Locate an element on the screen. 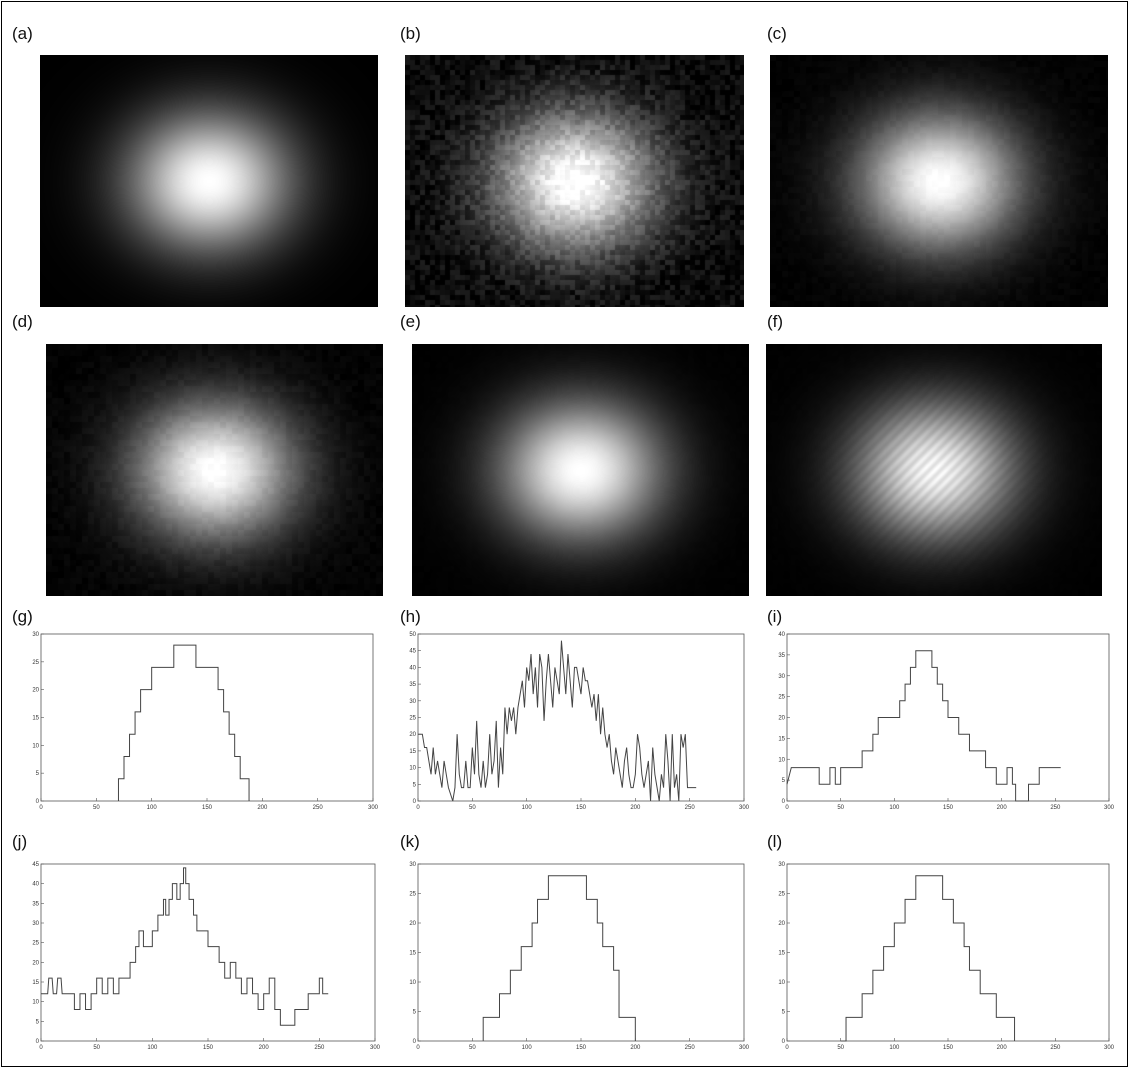  profile-chart-h: 0 50 100 150 200 250 300 0 5 10 15 20 25 30 35 40 45 50 is located at coordinates (579, 721).